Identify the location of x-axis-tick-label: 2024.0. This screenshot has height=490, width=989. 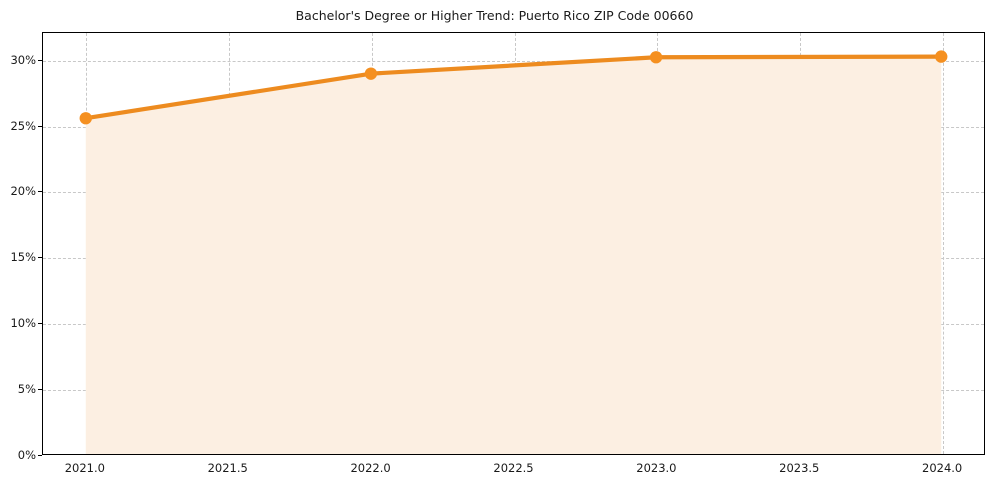
(942, 468).